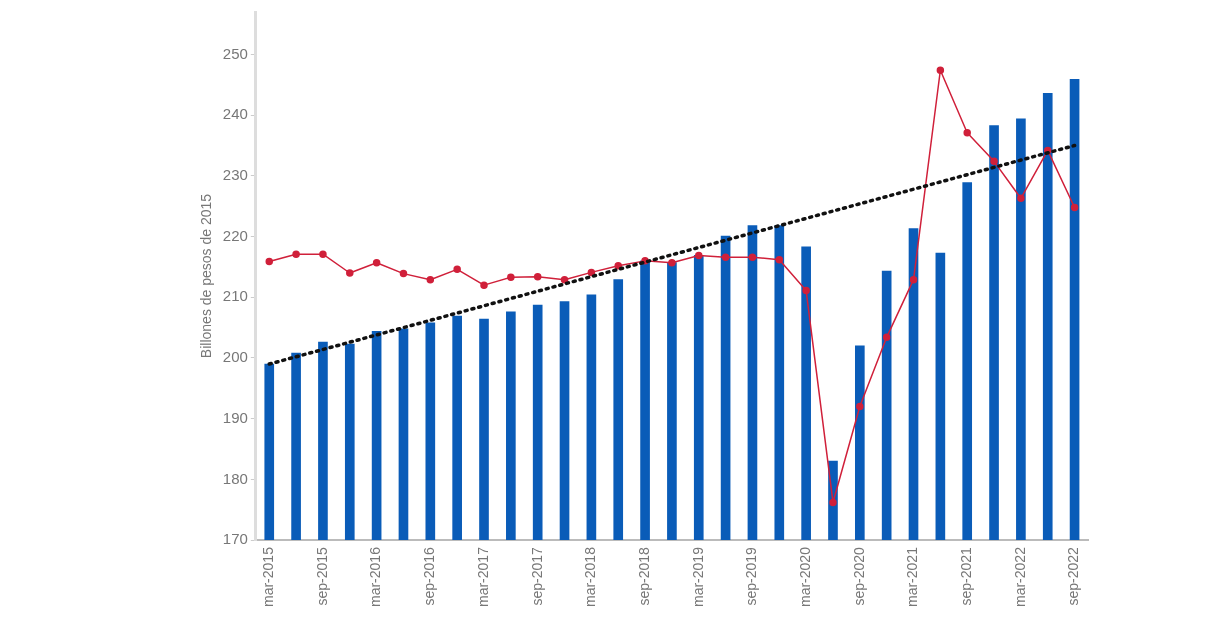  What do you see at coordinates (751, 576) in the screenshot?
I see `x-tick-label: sep-2019` at bounding box center [751, 576].